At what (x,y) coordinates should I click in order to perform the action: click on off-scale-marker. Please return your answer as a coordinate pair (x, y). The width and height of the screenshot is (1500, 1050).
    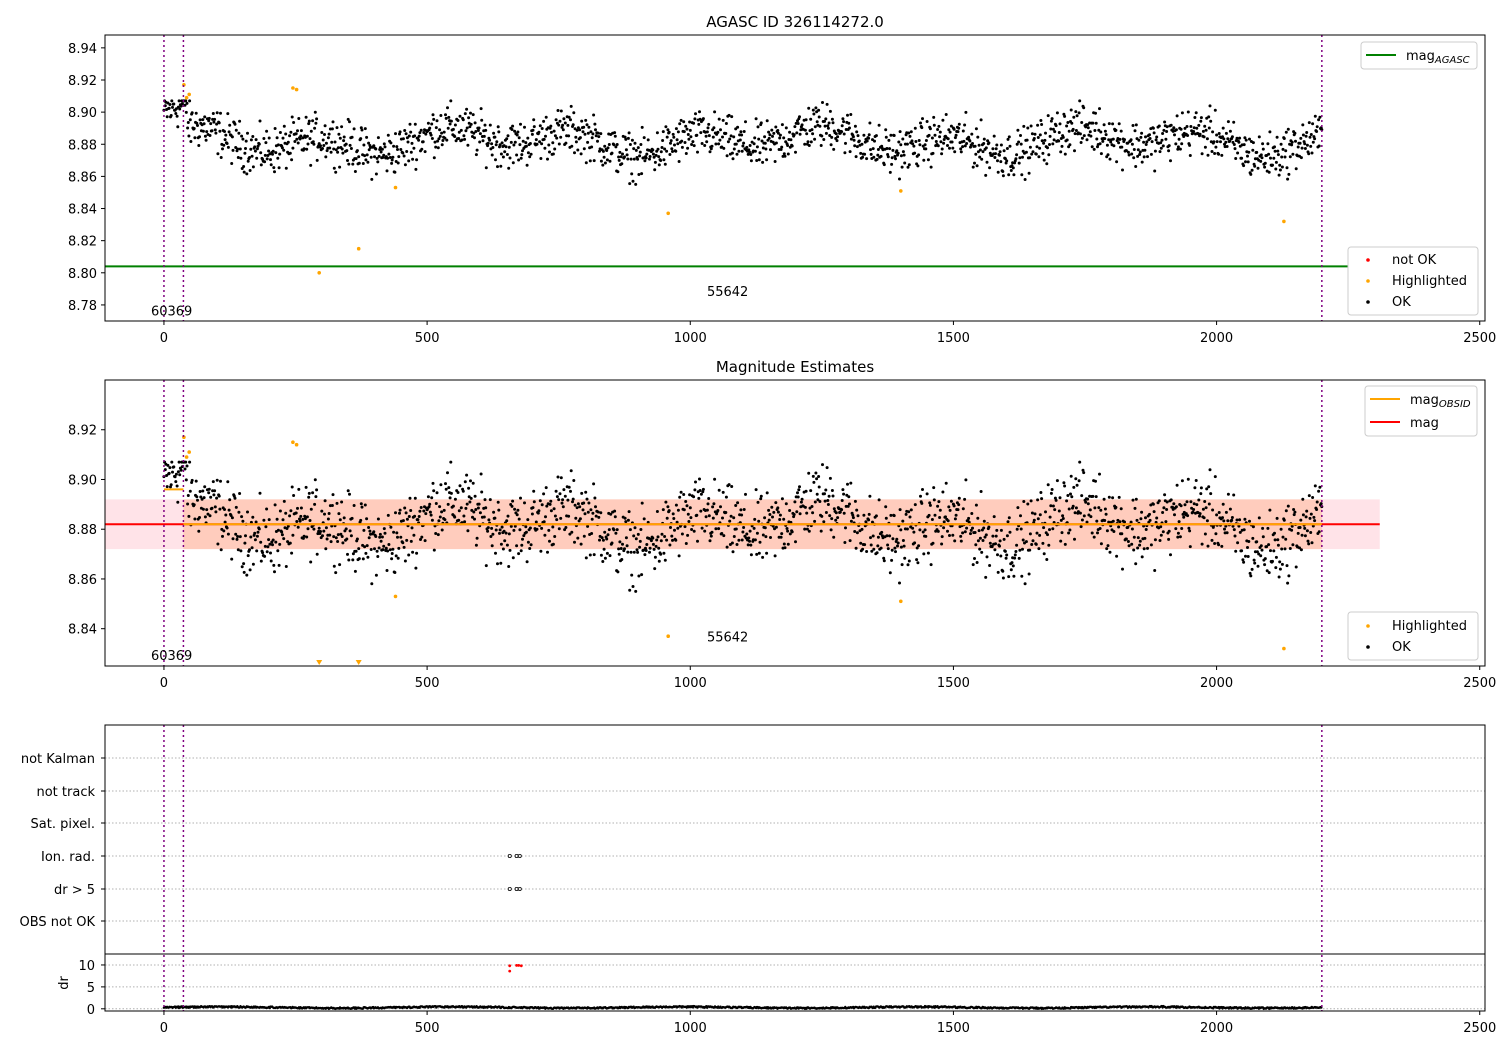
    Looking at the image, I should click on (319, 662).